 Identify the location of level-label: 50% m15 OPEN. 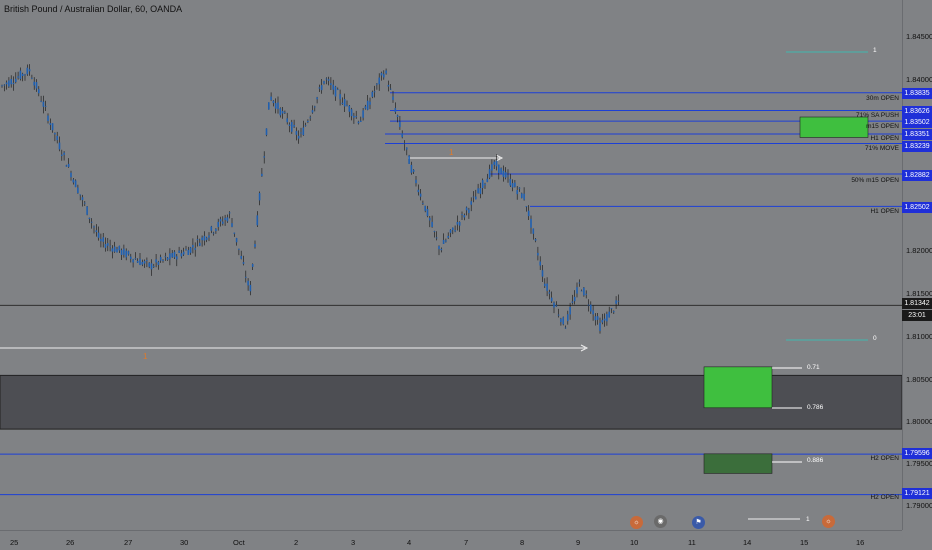
(875, 180).